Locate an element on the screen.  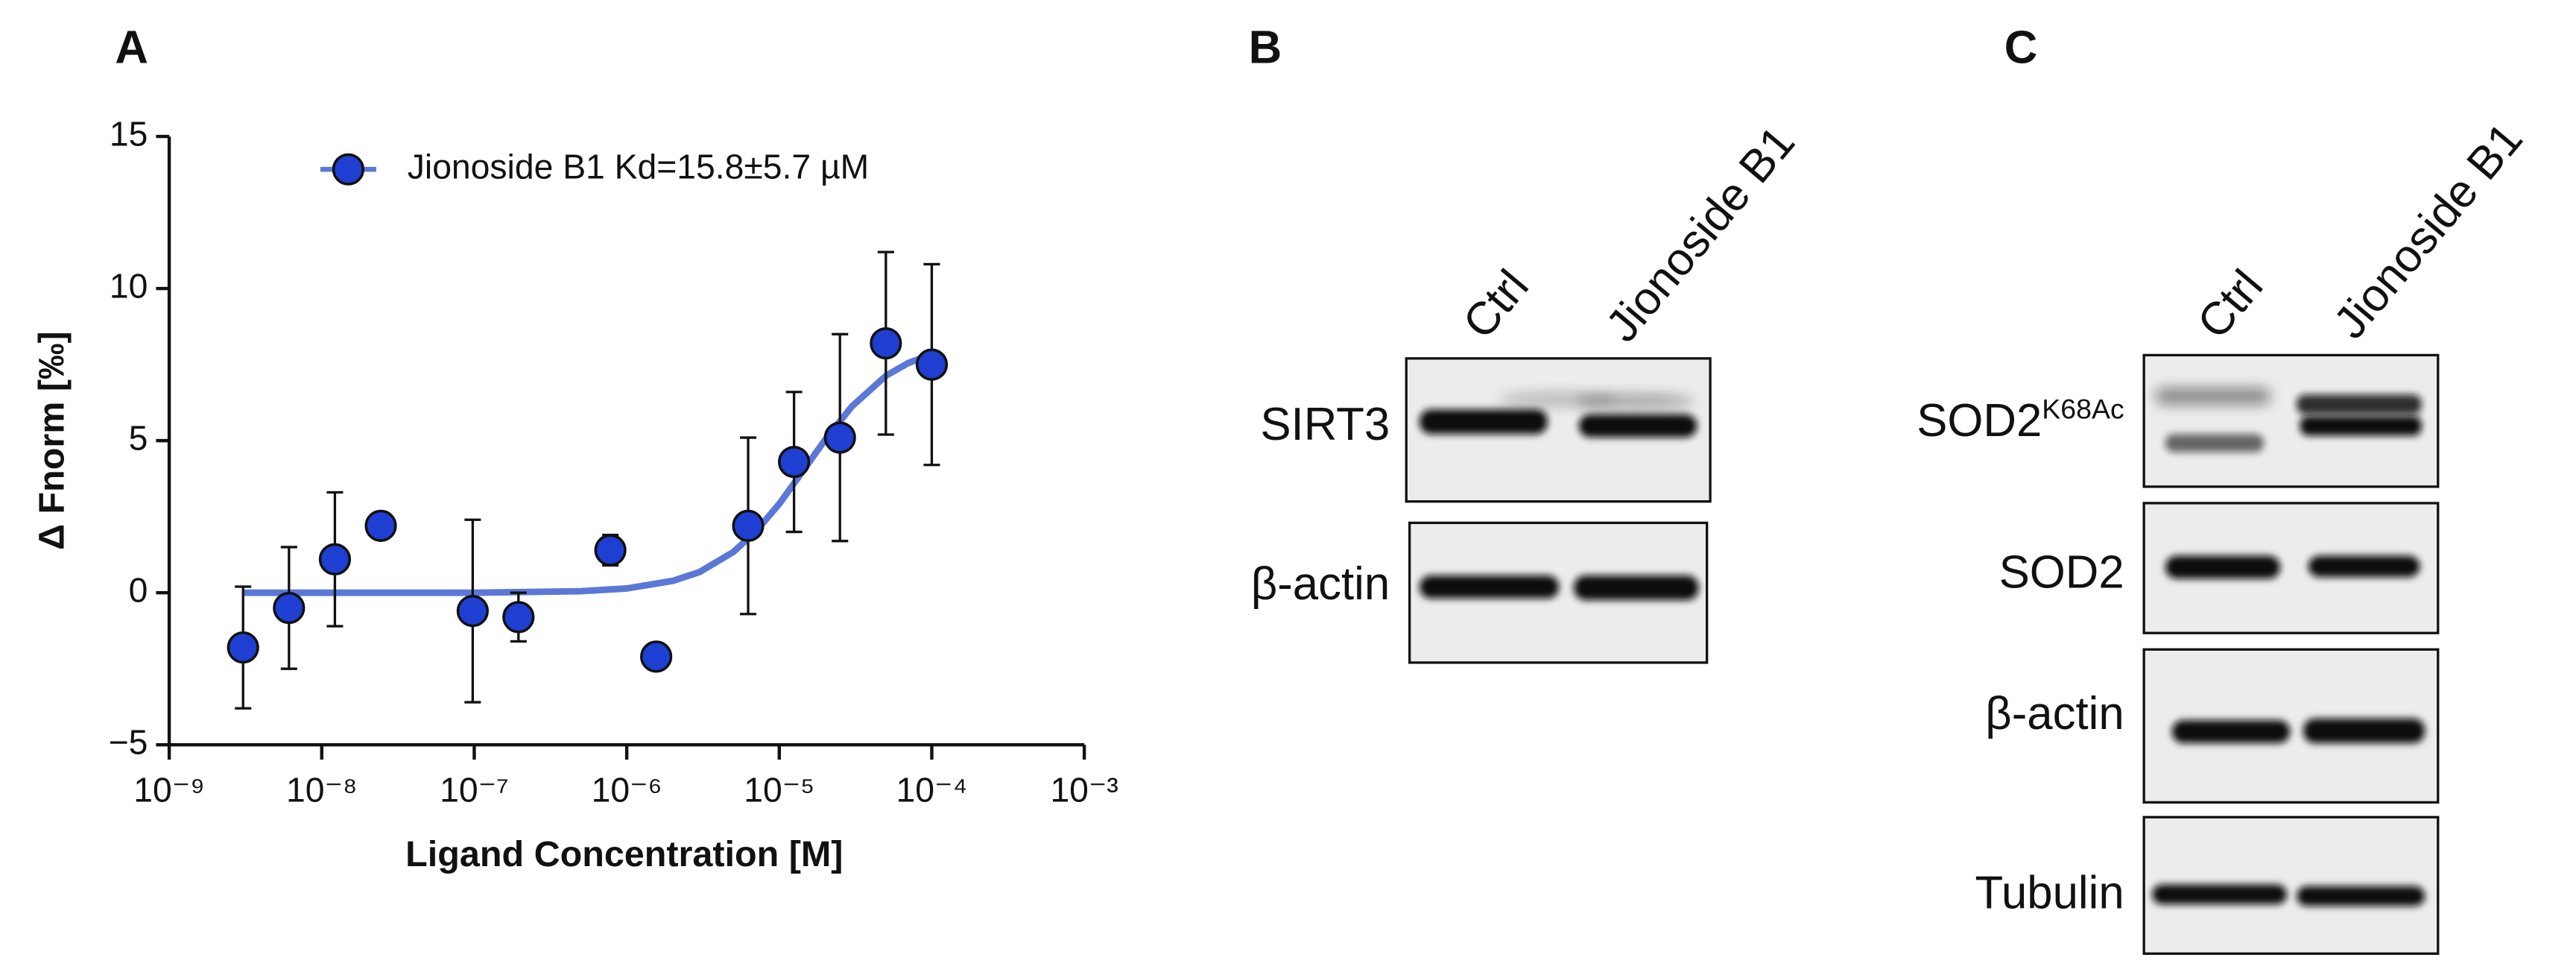
row-label-superscript: K68Ac is located at coordinates (2083, 409).